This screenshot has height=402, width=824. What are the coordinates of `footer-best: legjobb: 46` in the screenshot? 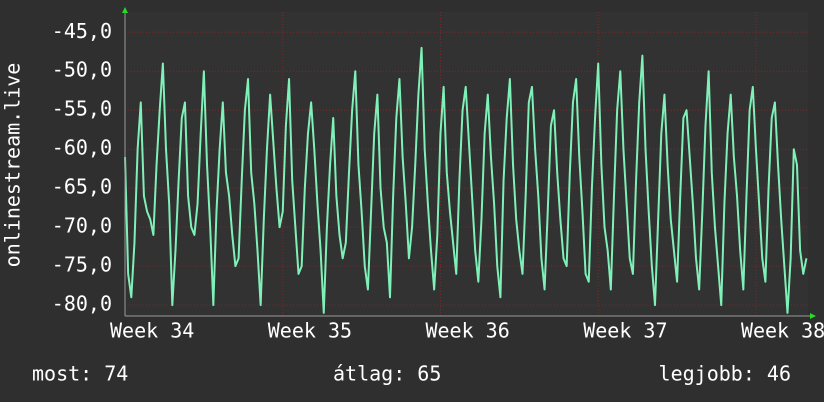 It's located at (725, 374).